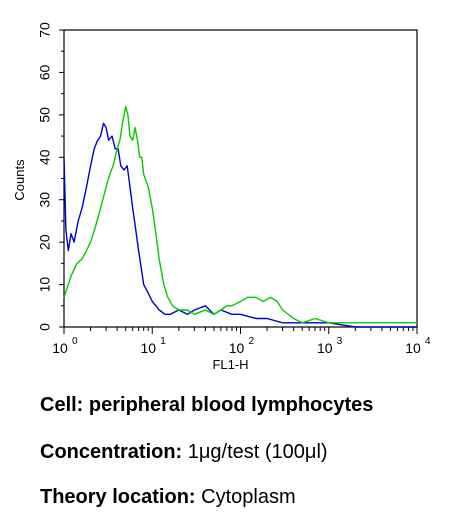 Image resolution: width=465 pixels, height=528 pixels. I want to click on x-axis-label: FL1-H, so click(230, 364).